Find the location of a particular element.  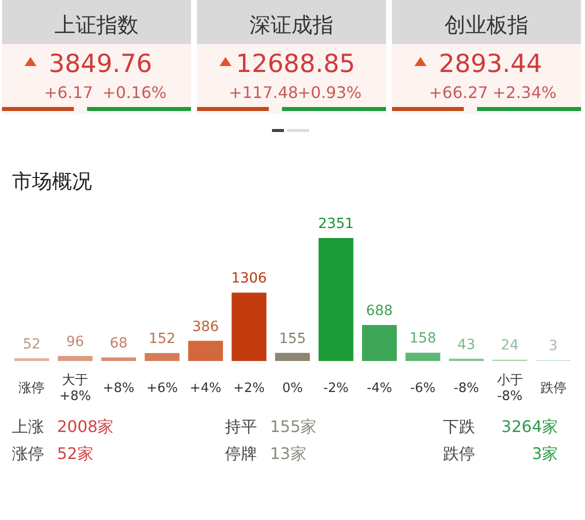

text: 停牌 is located at coordinates (241, 453).